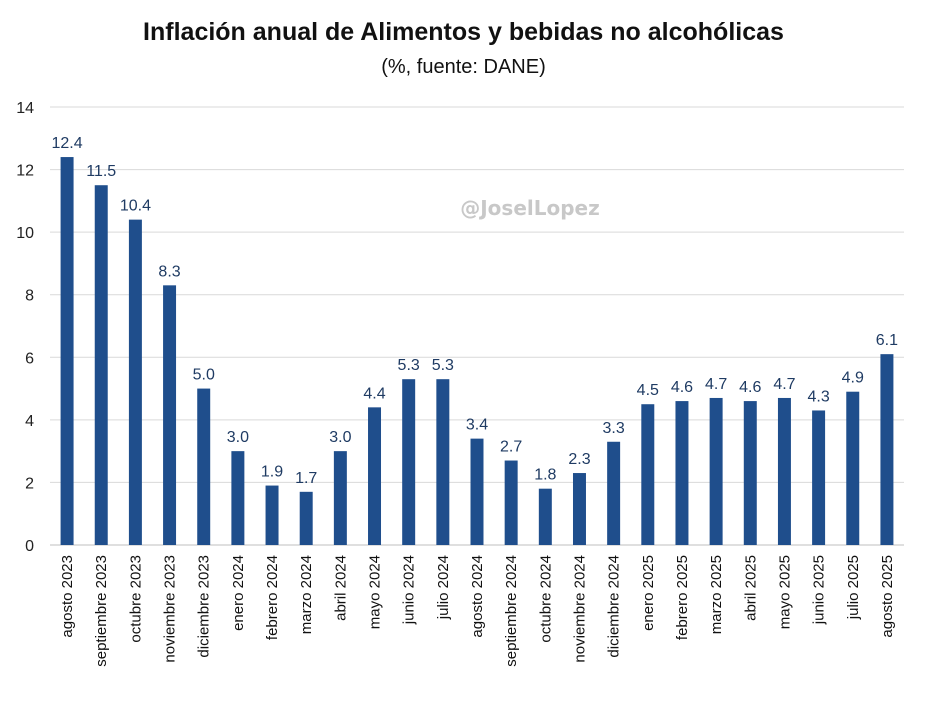  Describe the element at coordinates (545, 599) in the screenshot. I see `x-tick-label: octubre 2024` at that location.